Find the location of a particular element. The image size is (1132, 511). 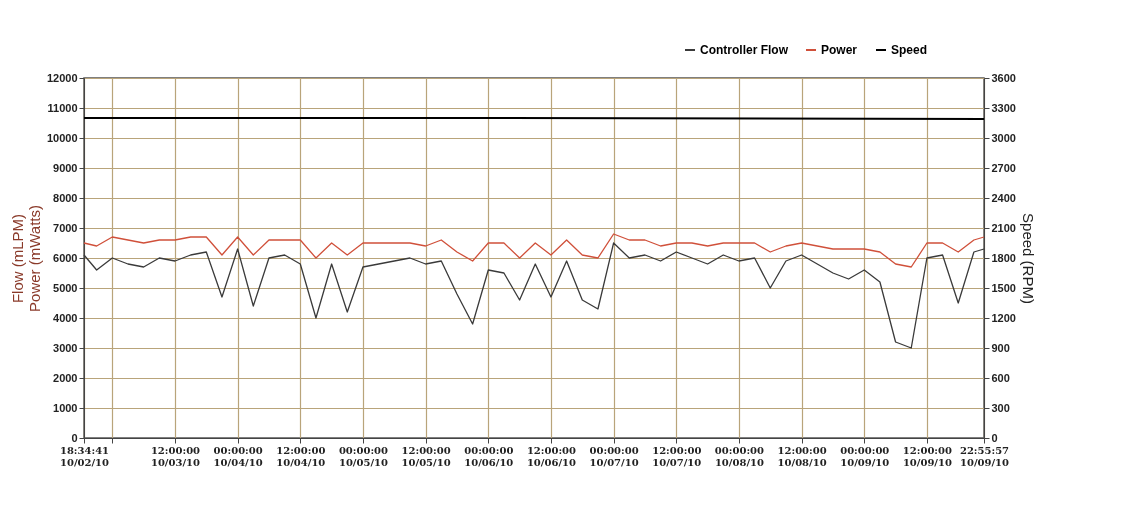

y2-tick-label: 2700 is located at coordinates (1003, 167).